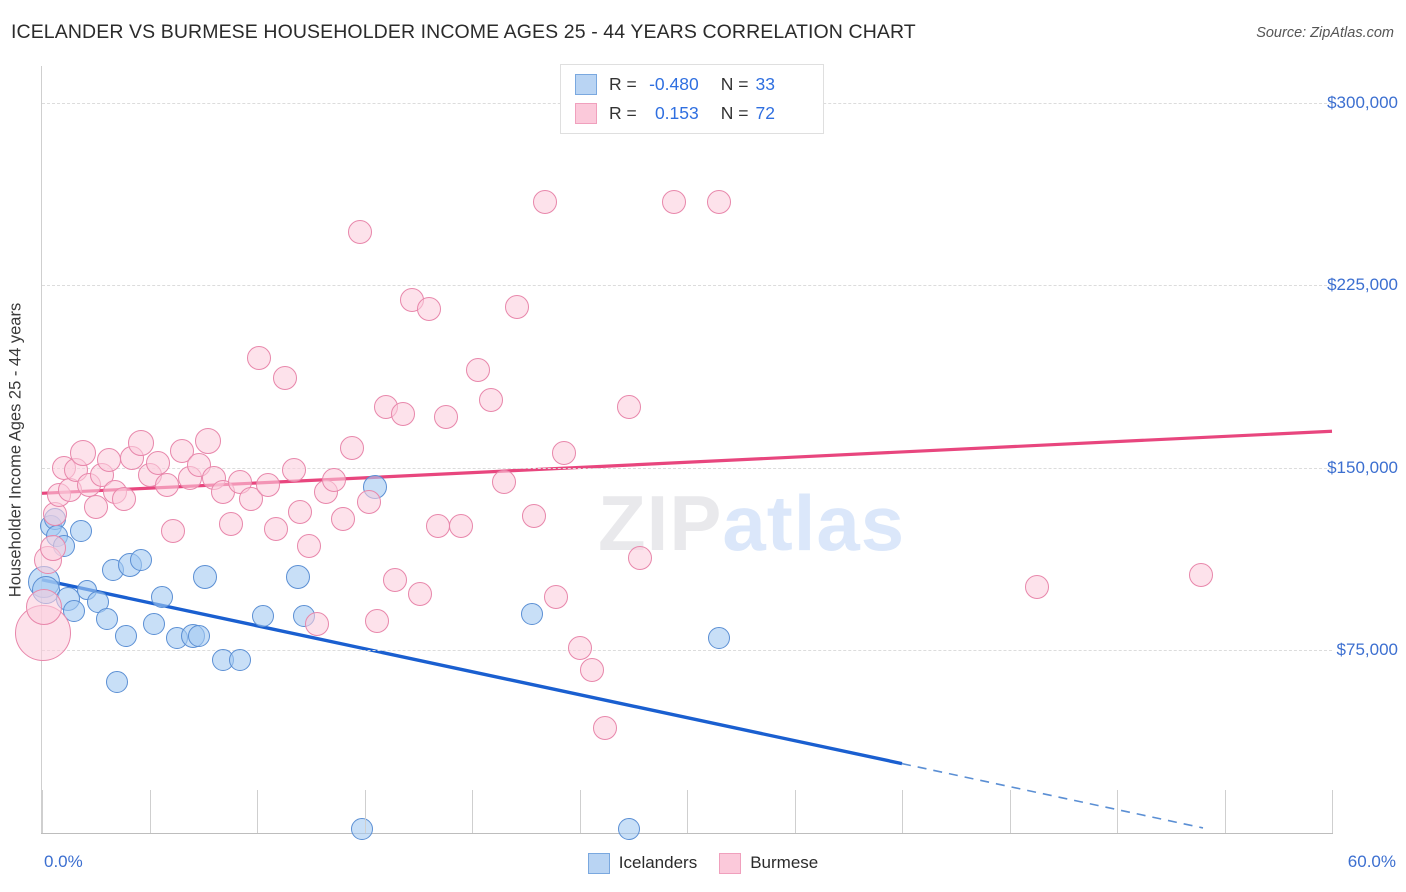 The image size is (1406, 892). Describe the element at coordinates (1362, 285) in the screenshot. I see `y-tick-label: $225,000` at that location.